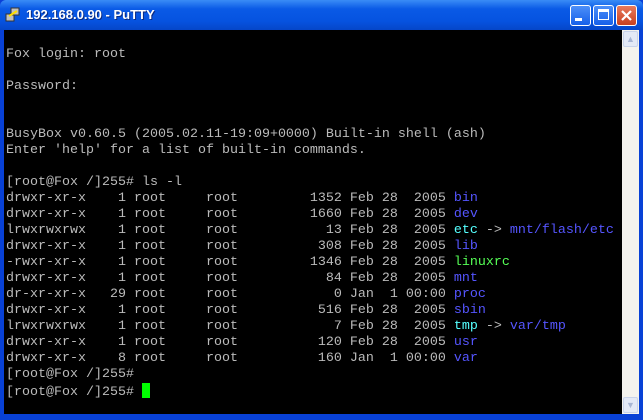 The image size is (643, 420). I want to click on ls-entry-name: proc, so click(469, 294).